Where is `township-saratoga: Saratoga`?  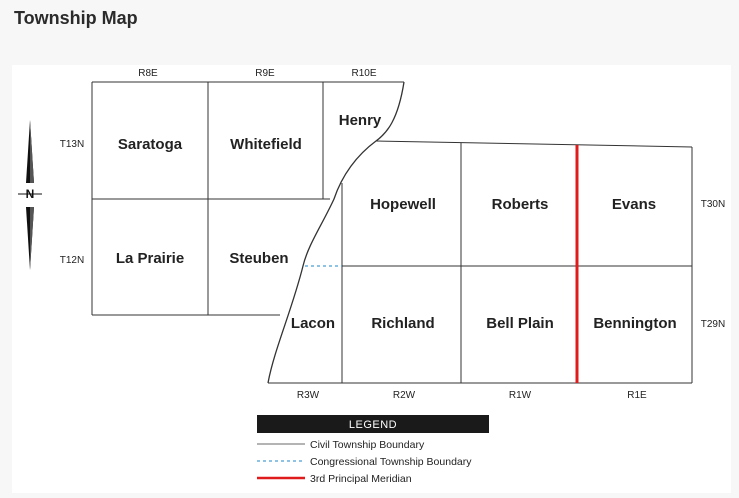 township-saratoga: Saratoga is located at coordinates (150, 144).